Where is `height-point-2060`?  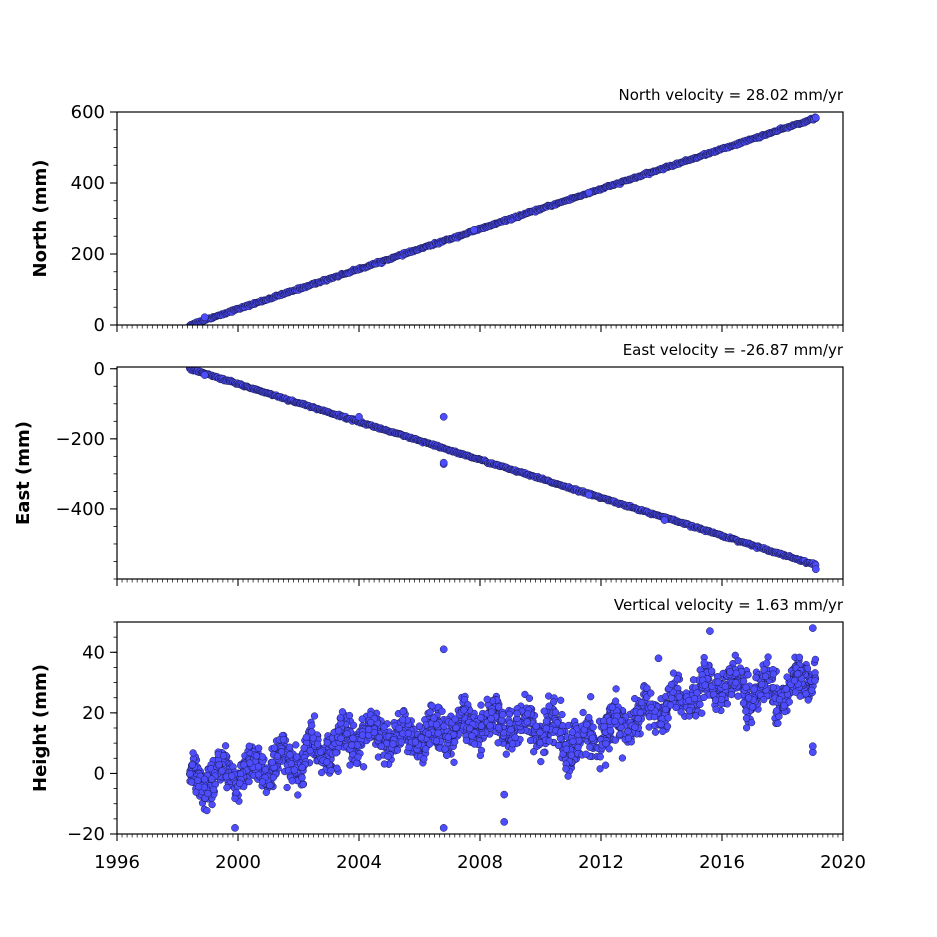
height-point-2060 is located at coordinates (393, 744).